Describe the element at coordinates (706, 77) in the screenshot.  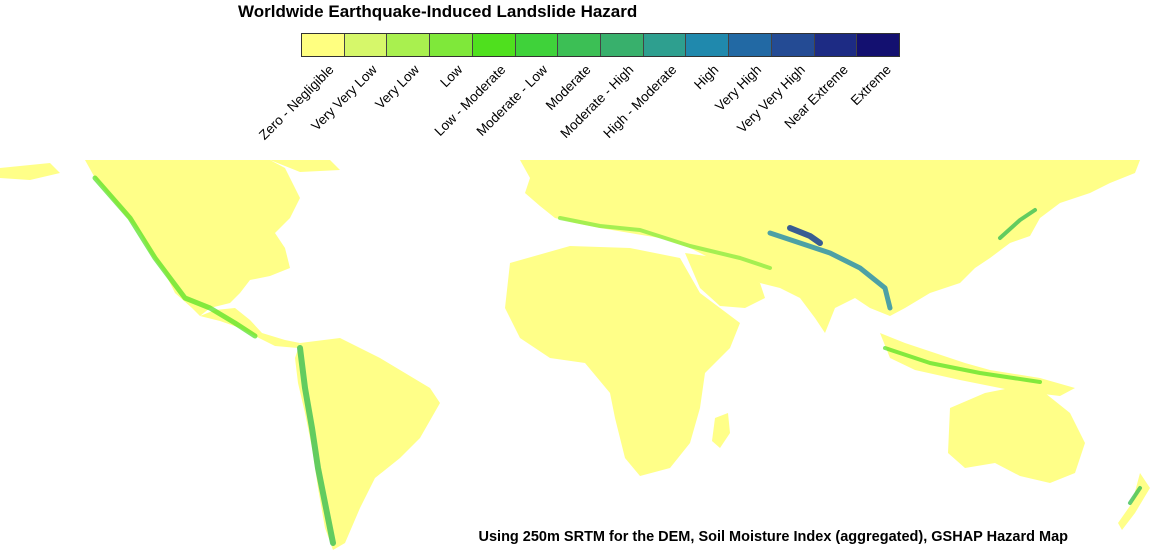
I see `legend-label: High` at that location.